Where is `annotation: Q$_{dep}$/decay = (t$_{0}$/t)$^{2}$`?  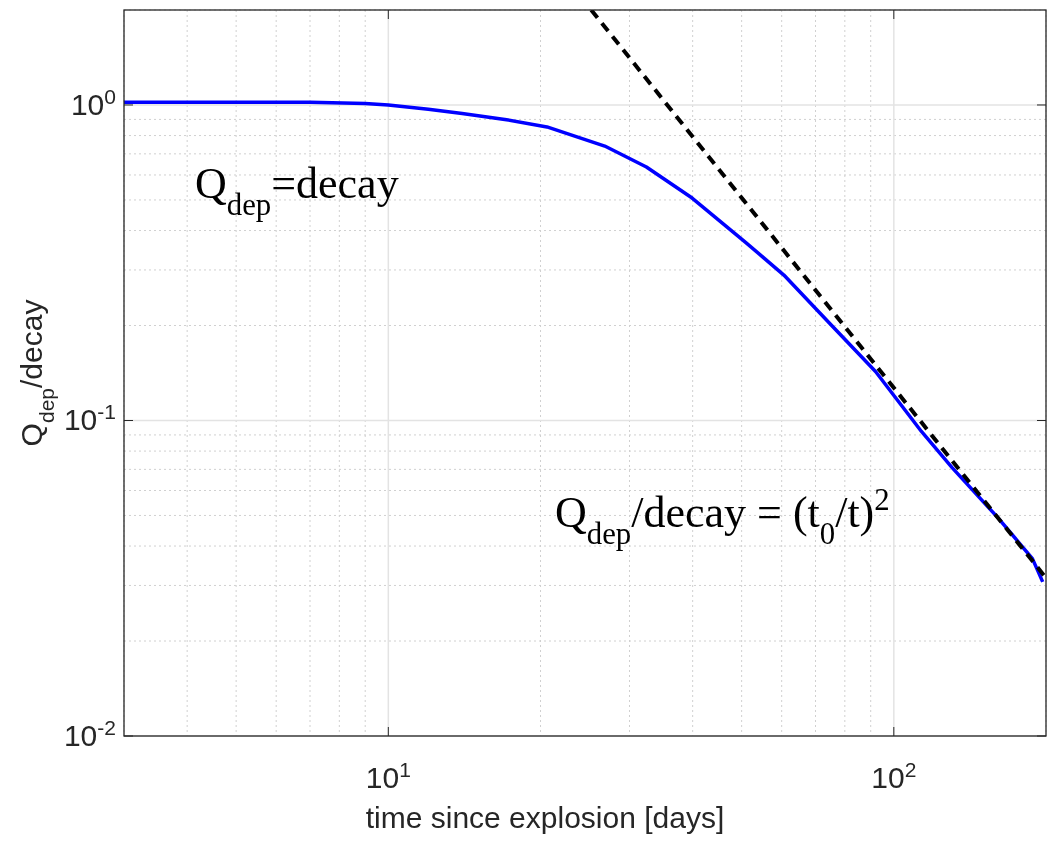 annotation: Q$_{dep}$/decay = (t$_{0}$/t)$^{2}$ is located at coordinates (722, 517).